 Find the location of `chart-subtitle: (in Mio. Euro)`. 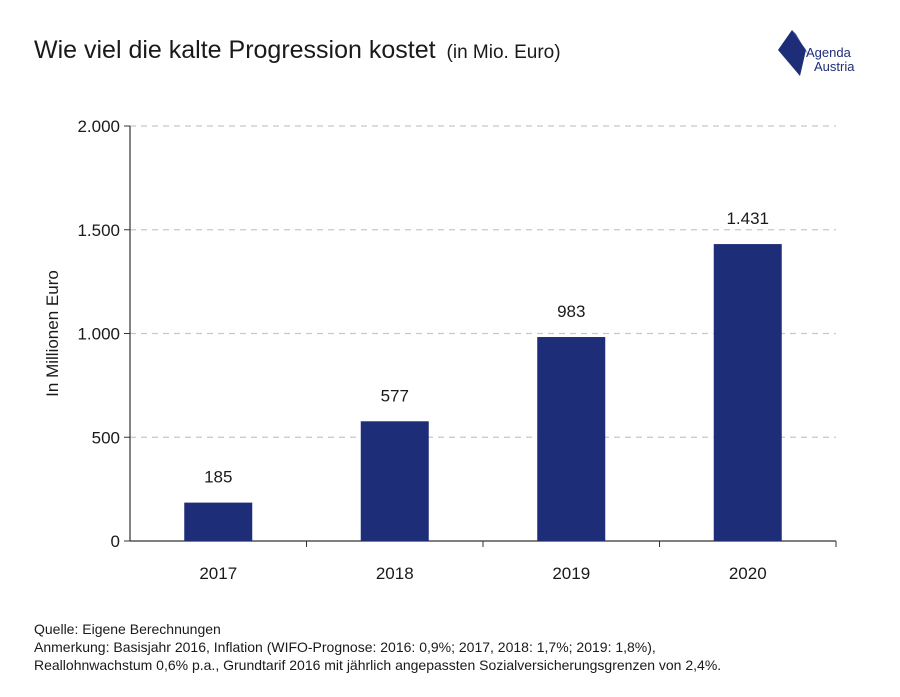

chart-subtitle: (in Mio. Euro) is located at coordinates (503, 52).